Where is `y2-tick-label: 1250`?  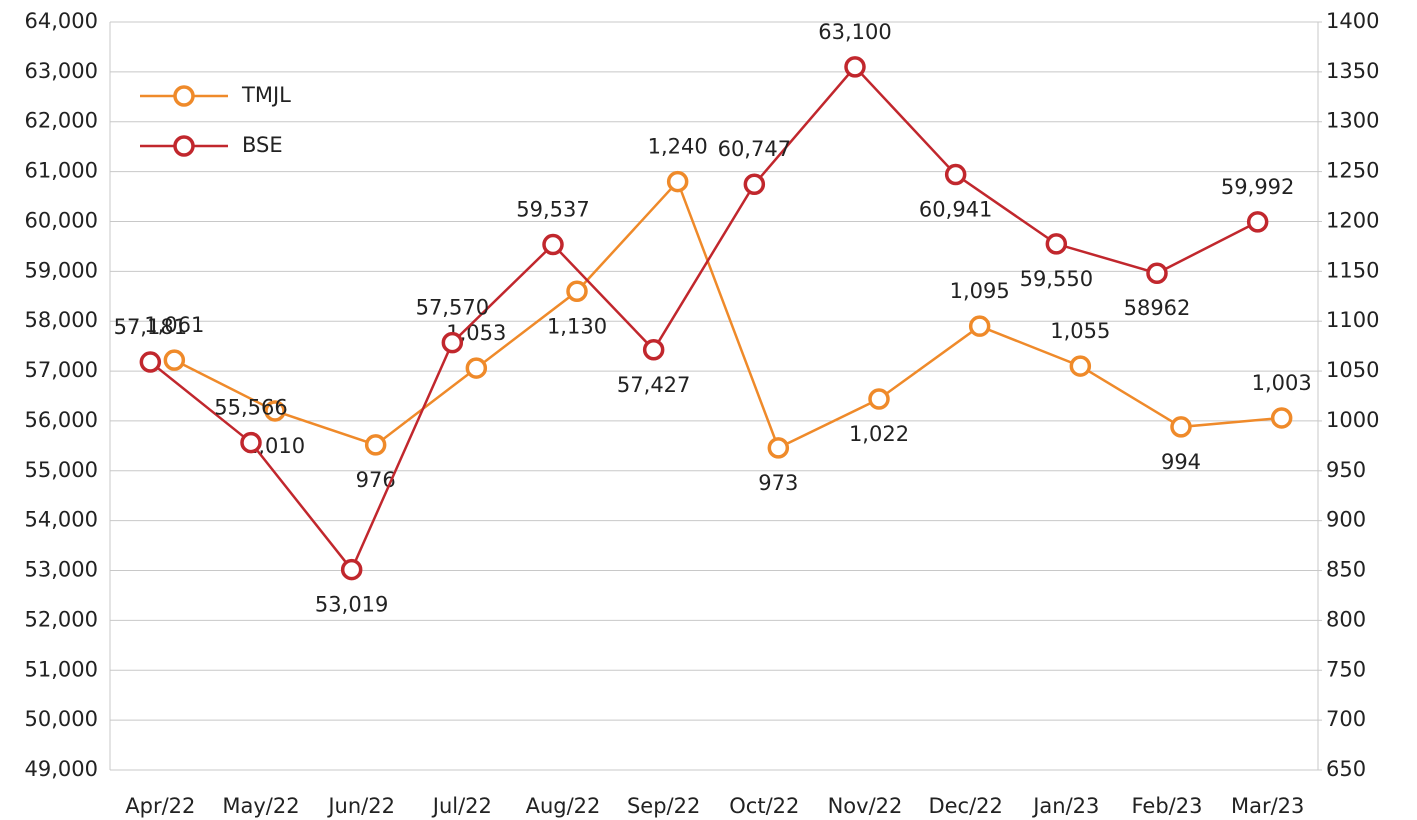 y2-tick-label: 1250 is located at coordinates (1352, 171).